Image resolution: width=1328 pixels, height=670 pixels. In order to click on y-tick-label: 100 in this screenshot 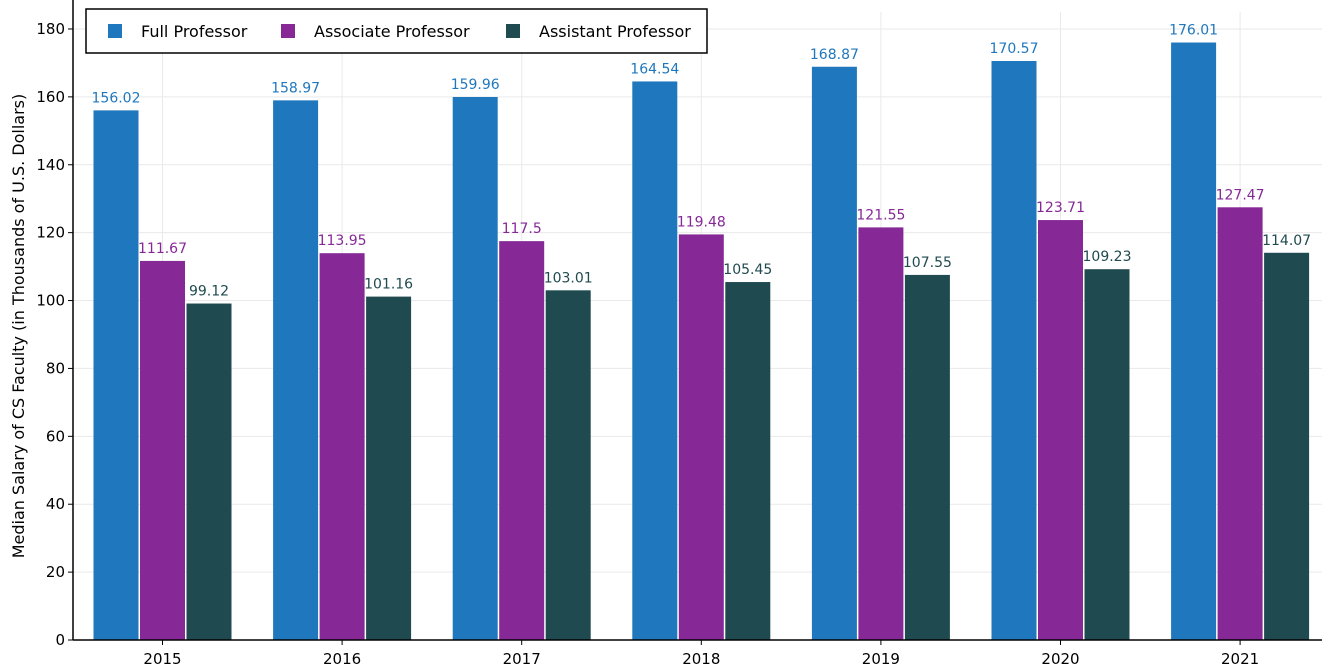, I will do `click(50, 301)`.